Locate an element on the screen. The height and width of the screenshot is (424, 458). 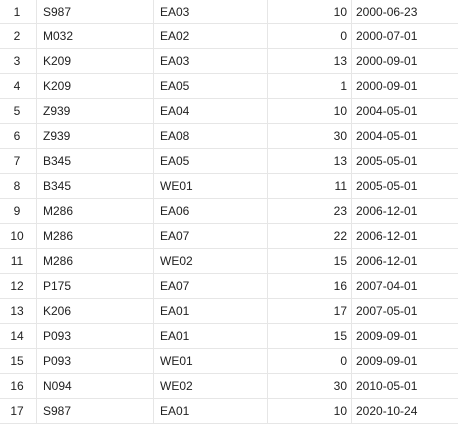
table-row: 5 Z939 EA04 10 2004-05-01 is located at coordinates (229, 111).